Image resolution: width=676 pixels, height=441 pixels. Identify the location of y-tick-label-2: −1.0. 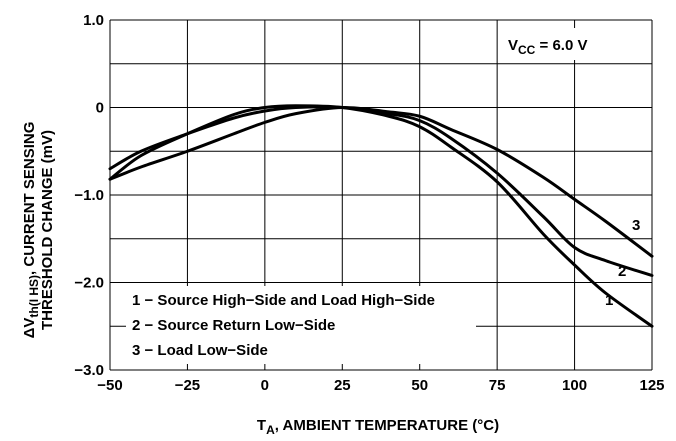
(89, 195).